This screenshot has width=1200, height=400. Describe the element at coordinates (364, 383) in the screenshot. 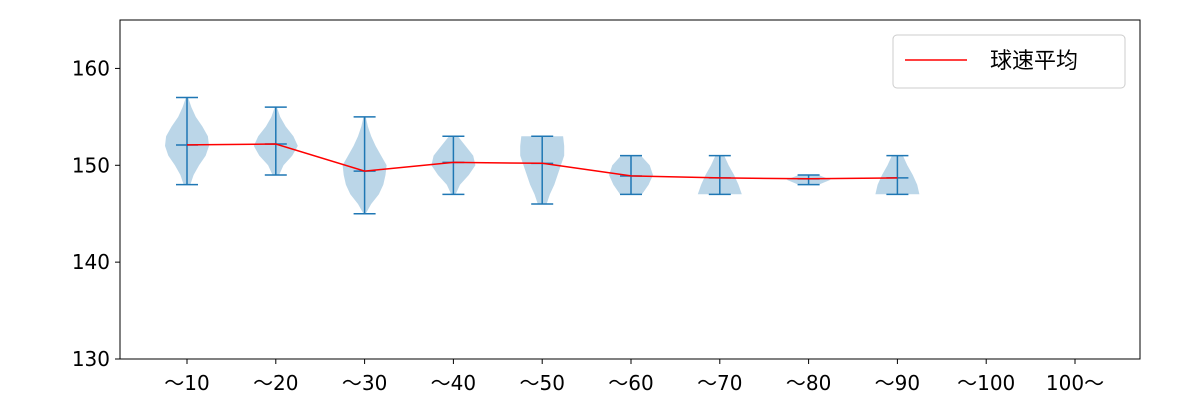

I see `x-tick-label-2: ～30` at that location.